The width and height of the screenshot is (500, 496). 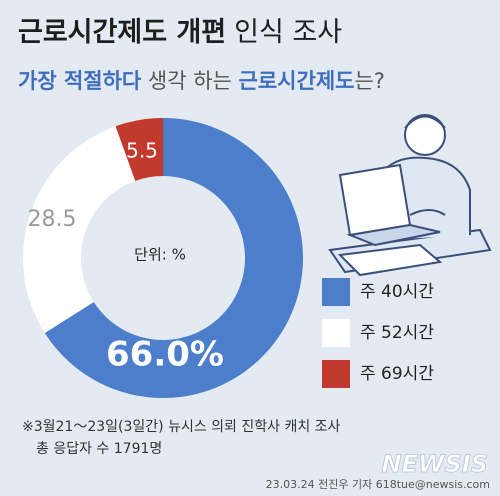 I want to click on subtitle: 가장 적절하다 생각 하는 근로시간제도는?, so click(x=201, y=81).